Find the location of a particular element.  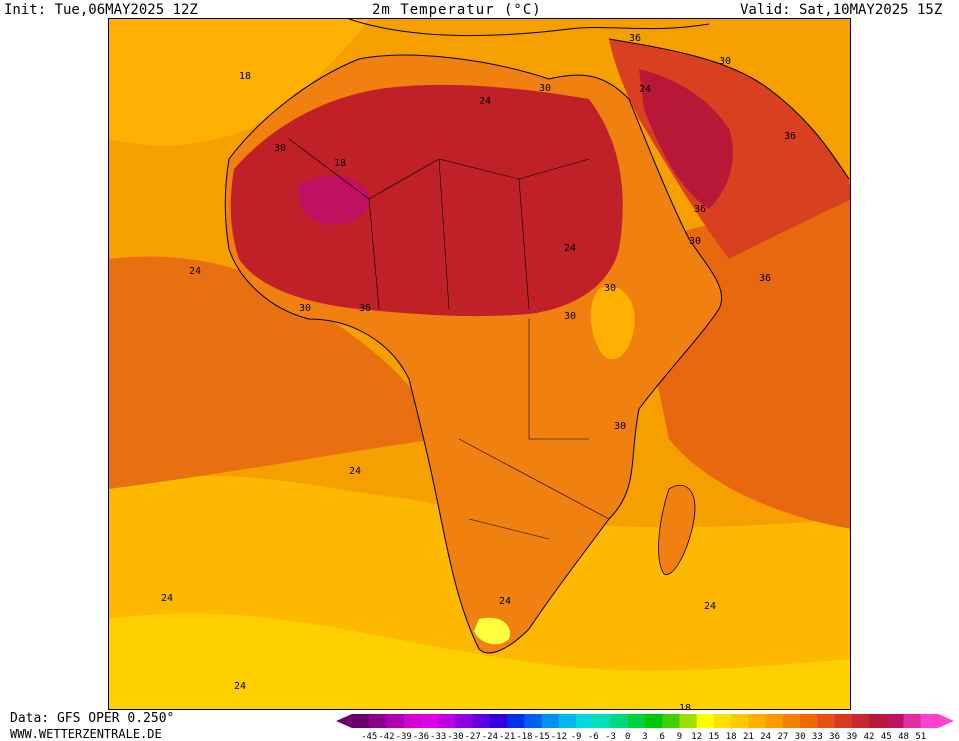

south-africa-cool is located at coordinates (492, 631).